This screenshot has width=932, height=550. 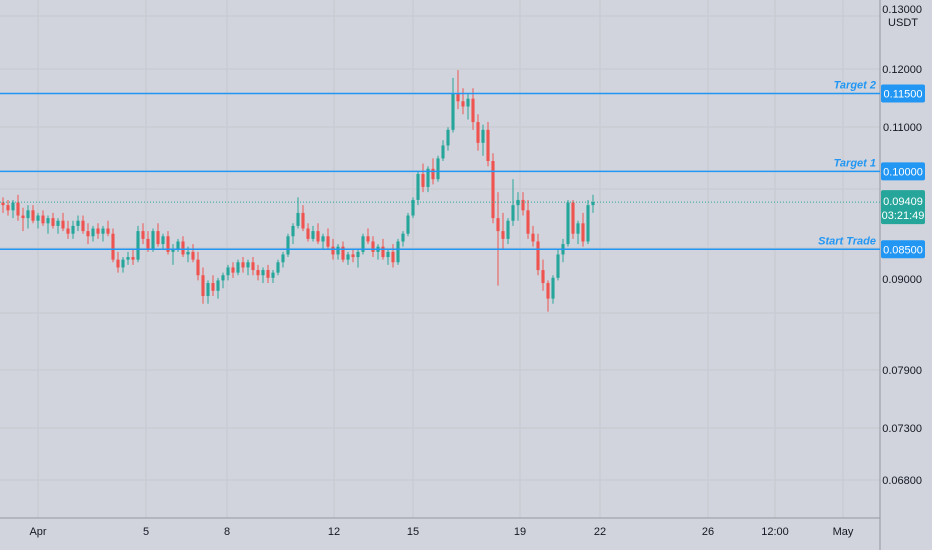 What do you see at coordinates (903, 249) in the screenshot?
I see `level-price-tag` at bounding box center [903, 249].